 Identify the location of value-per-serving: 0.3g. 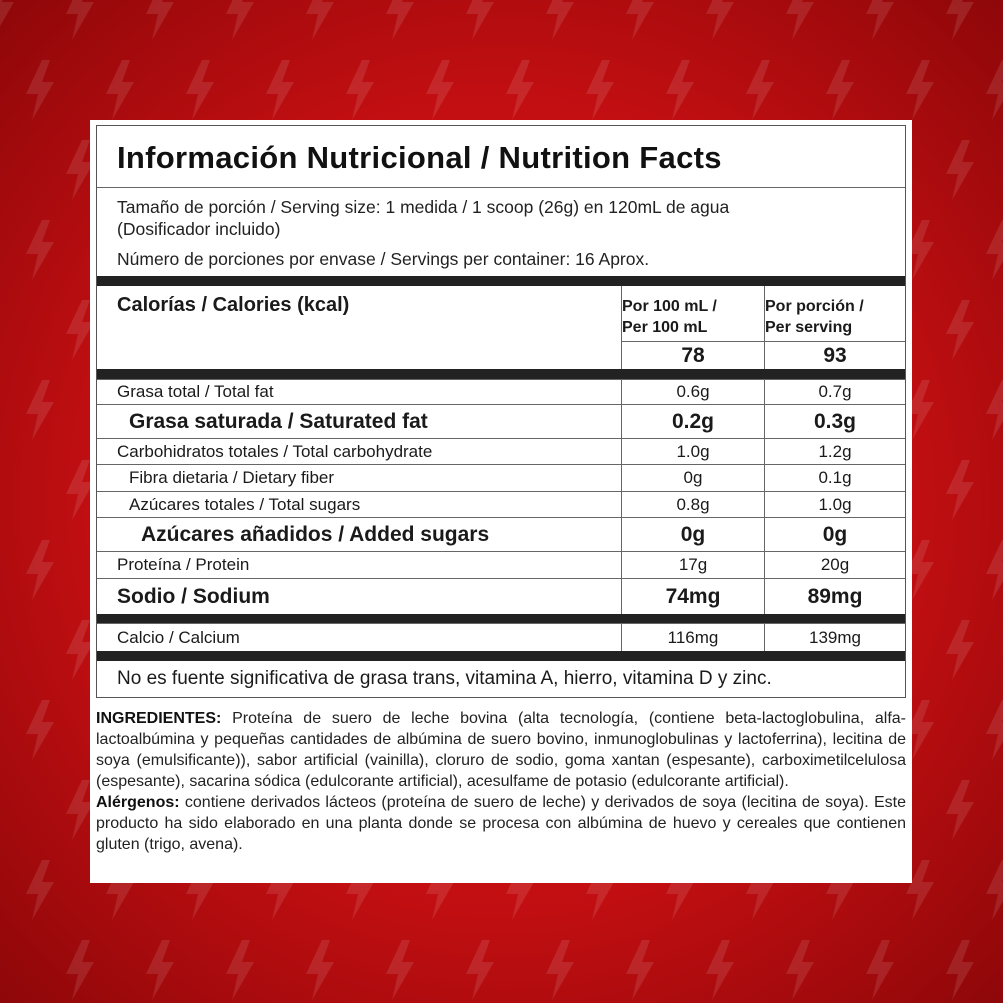
(834, 421).